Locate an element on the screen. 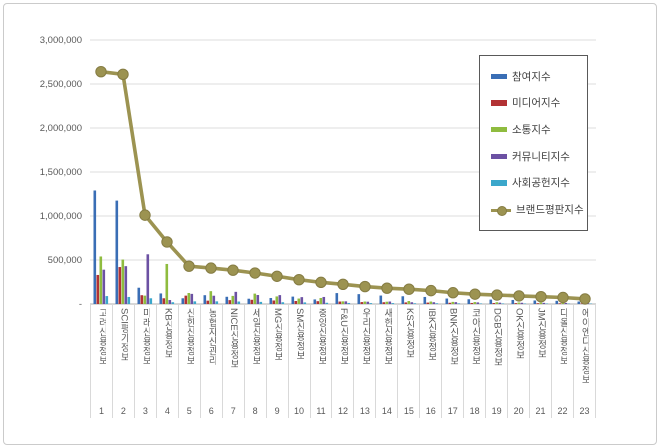 The height and width of the screenshot is (448, 660). legend-line-marker-icon is located at coordinates (501, 210).